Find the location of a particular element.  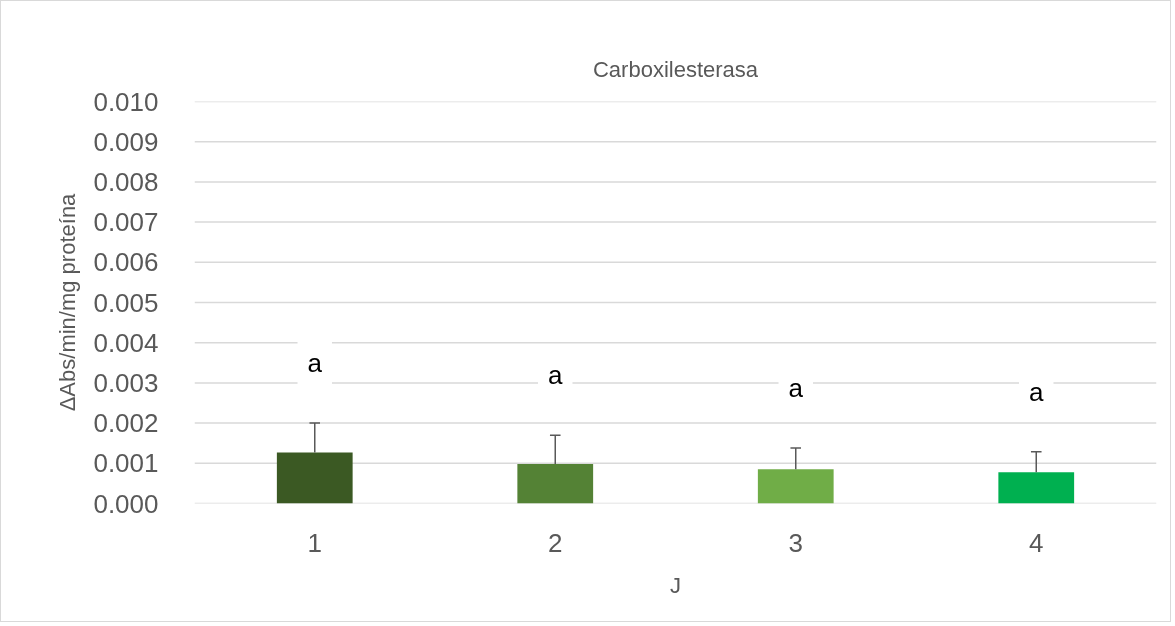

x-tick-label: 2 is located at coordinates (555, 542).